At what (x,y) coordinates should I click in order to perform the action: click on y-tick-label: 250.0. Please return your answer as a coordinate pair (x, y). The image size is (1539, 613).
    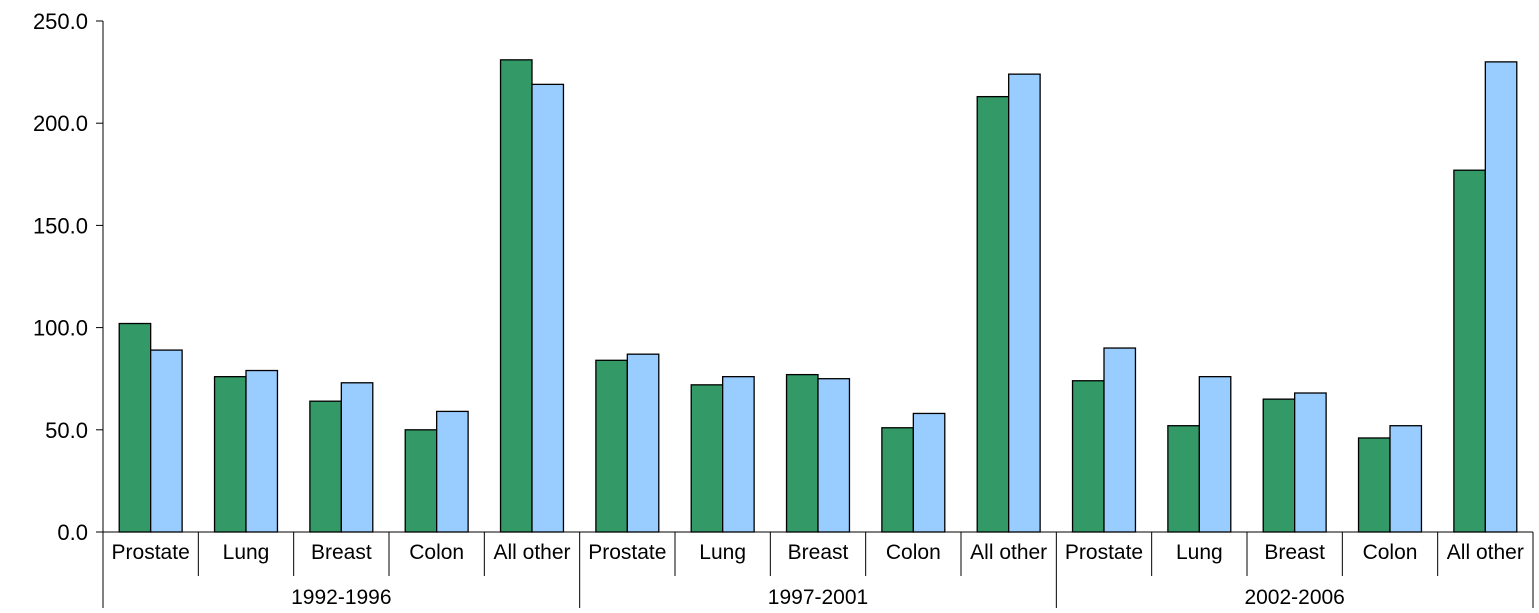
    Looking at the image, I should click on (60, 21).